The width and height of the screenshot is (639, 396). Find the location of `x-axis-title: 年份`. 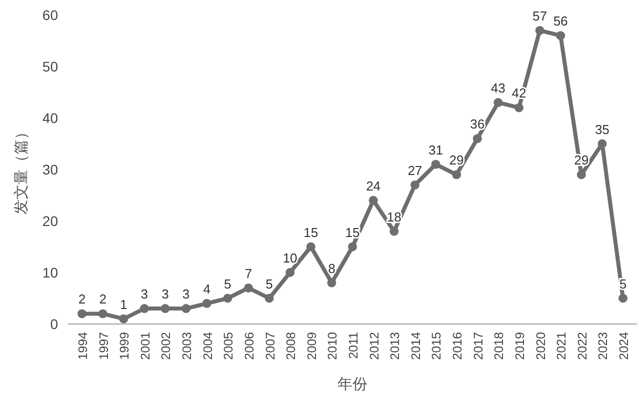

x-axis-title: 年份 is located at coordinates (353, 384).